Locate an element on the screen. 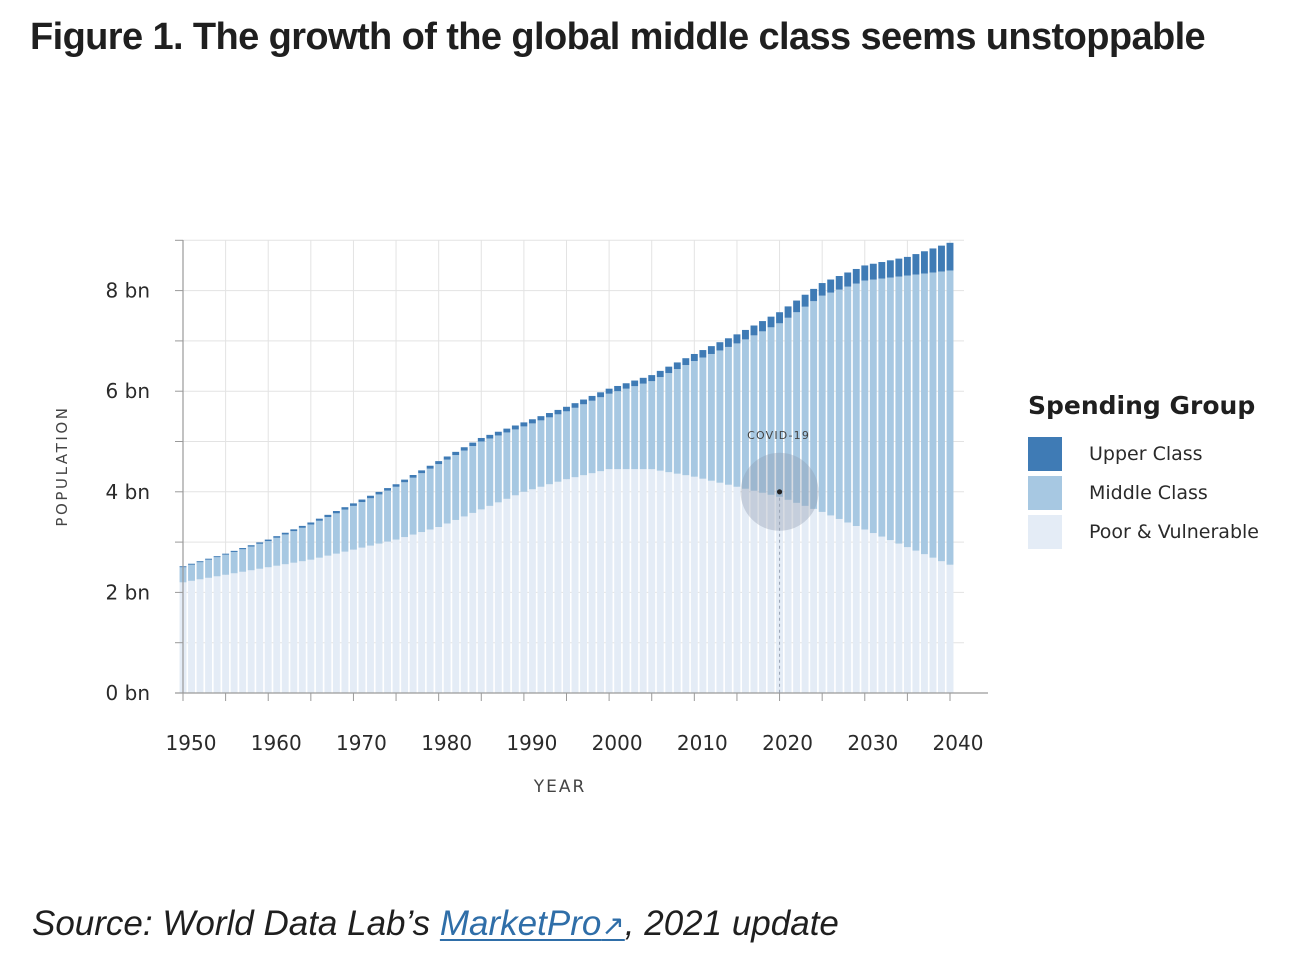  marketpro-link: MarketPro↗ is located at coordinates (532, 923).